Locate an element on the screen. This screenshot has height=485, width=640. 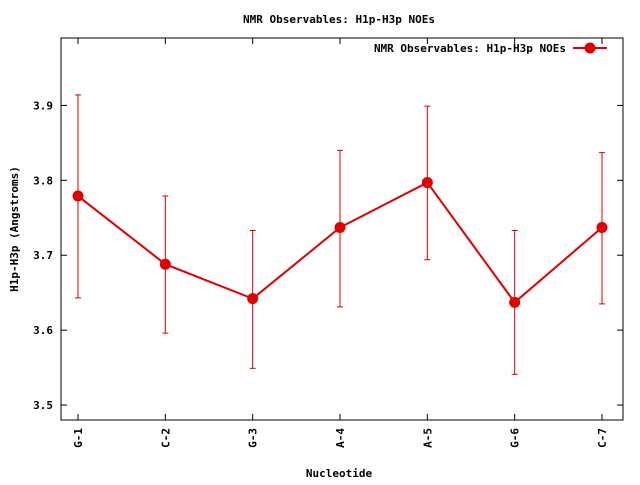
y-tick-label: 3.7 is located at coordinates (43, 255).